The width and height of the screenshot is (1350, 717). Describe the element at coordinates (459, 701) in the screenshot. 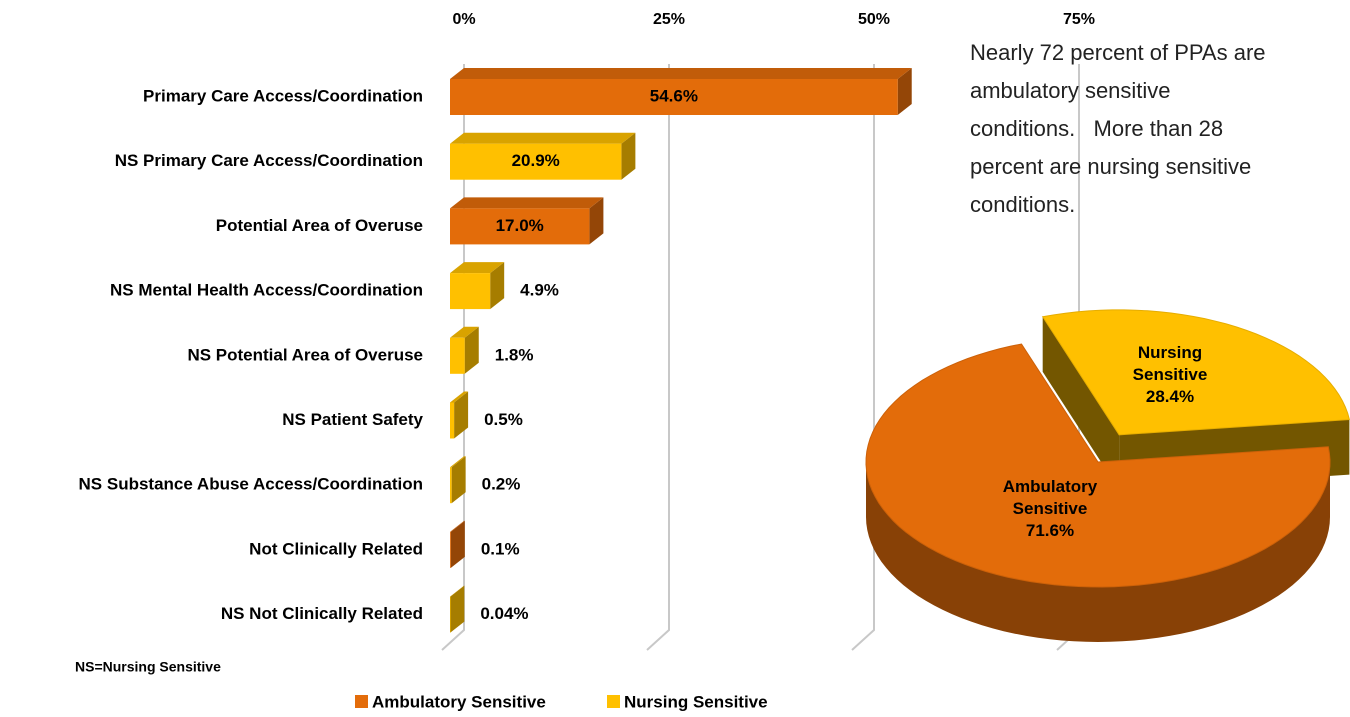

I see `legend-label: Ambulatory Sensitive` at that location.